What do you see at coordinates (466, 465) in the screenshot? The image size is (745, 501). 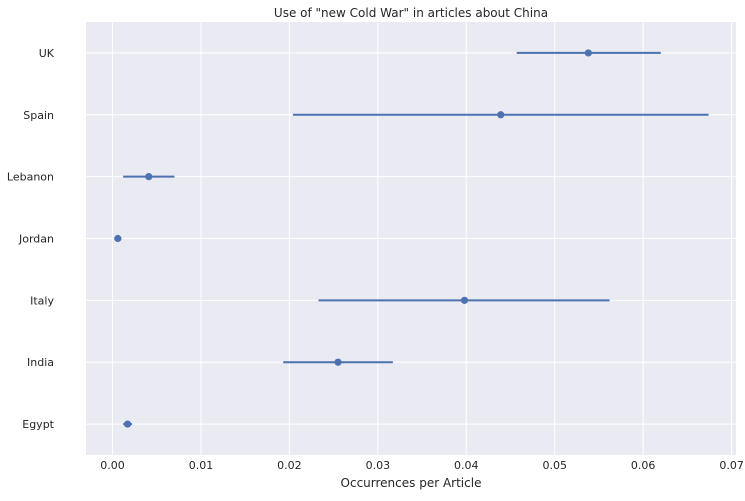 I see `x-tick-label: 0.04` at bounding box center [466, 465].